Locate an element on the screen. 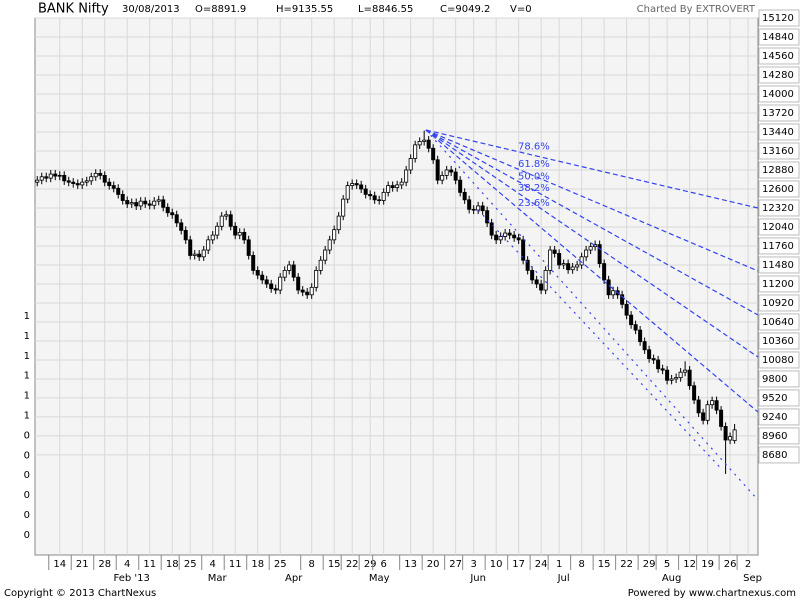 The width and height of the screenshot is (800, 600). x-tick-label: 25 is located at coordinates (190, 564).